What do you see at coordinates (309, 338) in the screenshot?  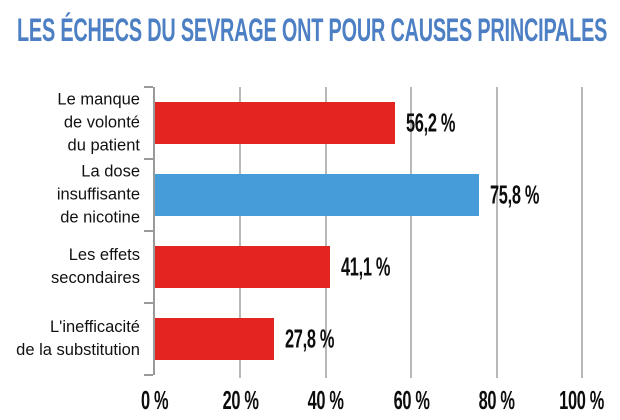 I see `value-label: 27,8 %` at bounding box center [309, 338].